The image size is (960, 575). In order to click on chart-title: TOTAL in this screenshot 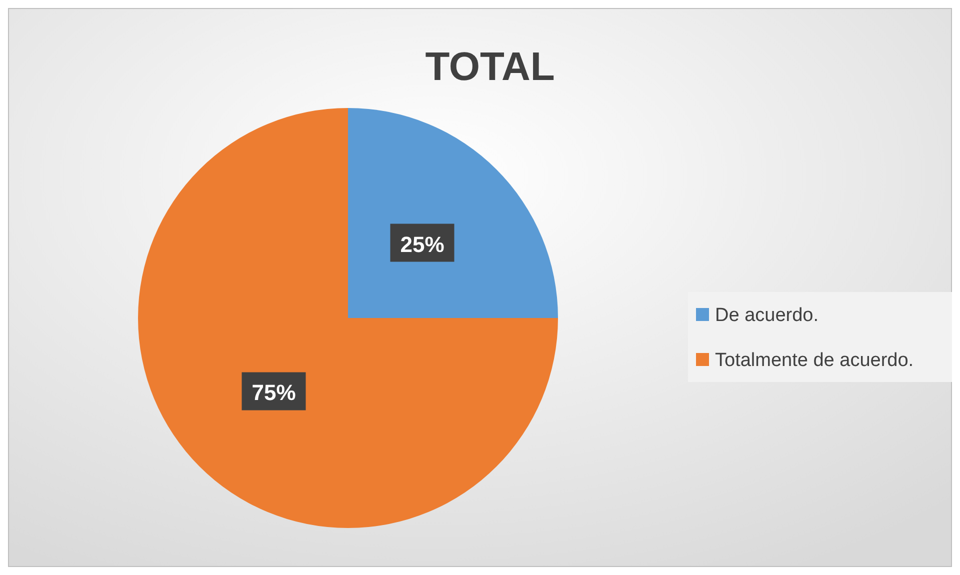, I will do `click(490, 67)`.